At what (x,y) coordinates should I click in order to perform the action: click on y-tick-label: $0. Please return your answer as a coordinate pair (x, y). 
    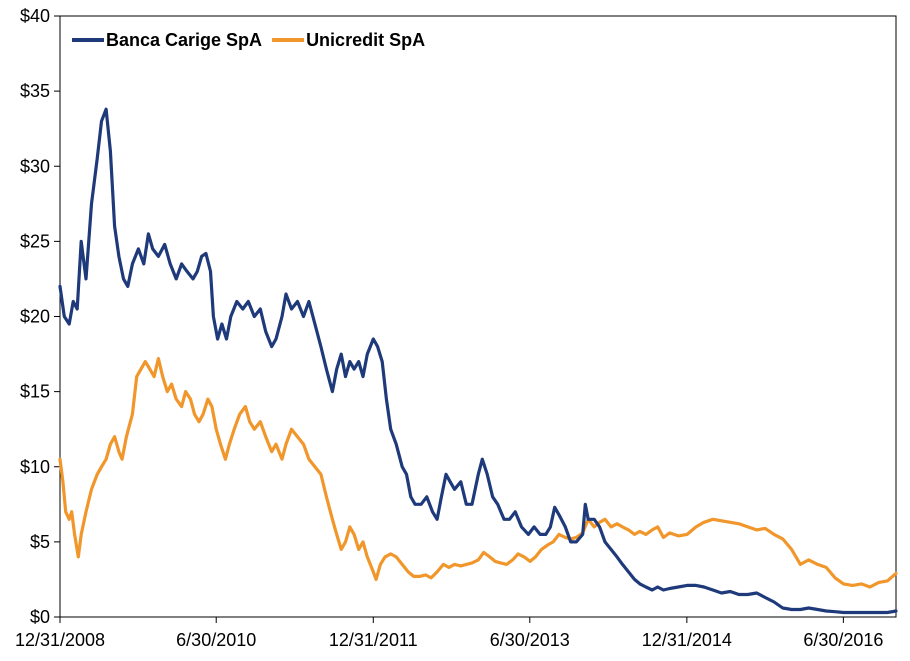
    Looking at the image, I should click on (40, 617).